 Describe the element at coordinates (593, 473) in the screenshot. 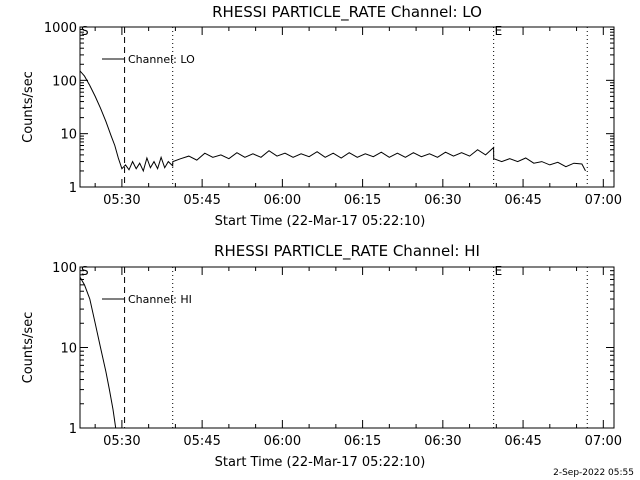

I see `print-timestamp: 2-Sep-2022 05:55` at that location.